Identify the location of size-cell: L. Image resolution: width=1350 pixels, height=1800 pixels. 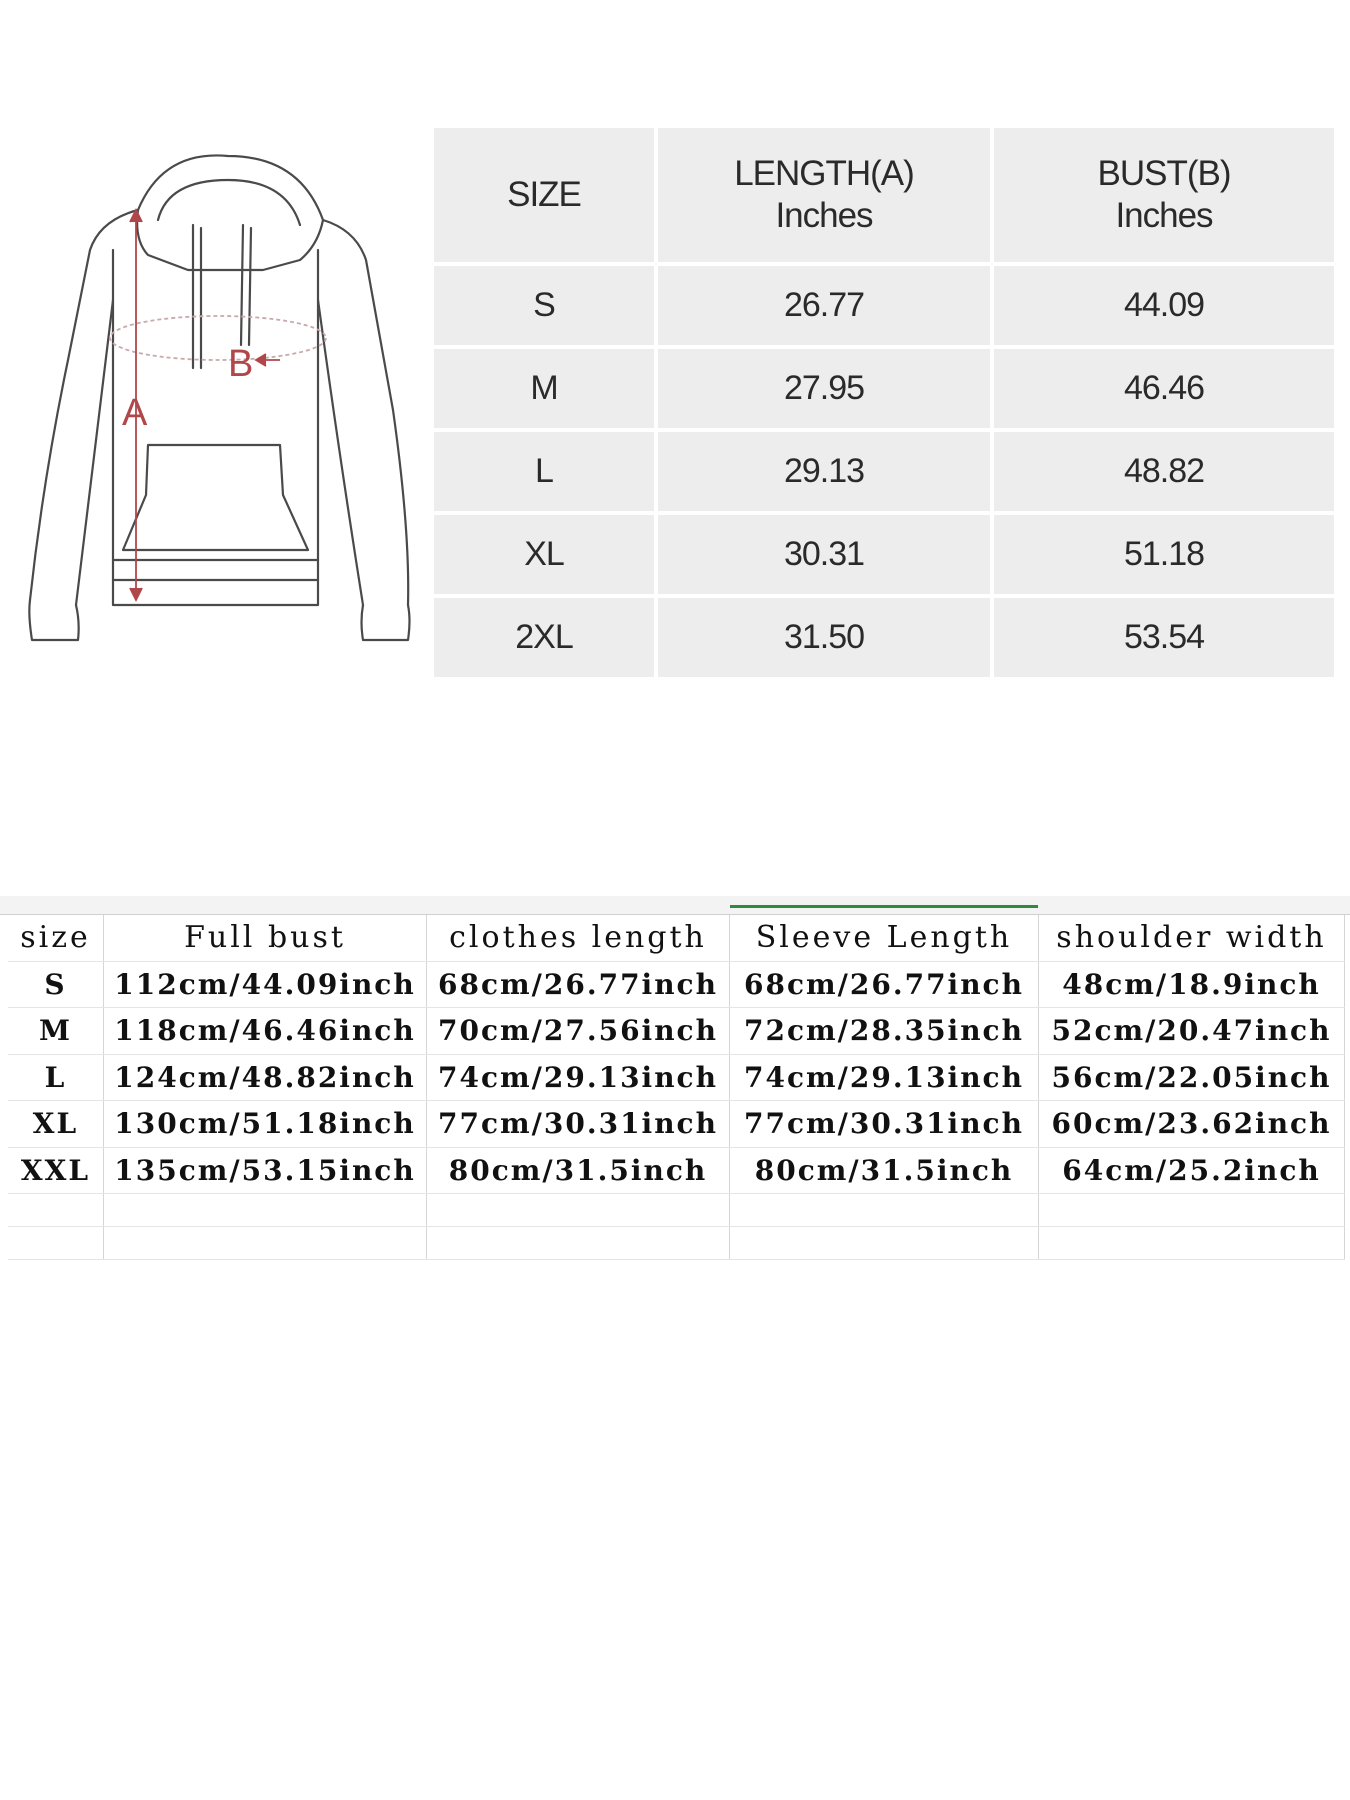
(544, 471).